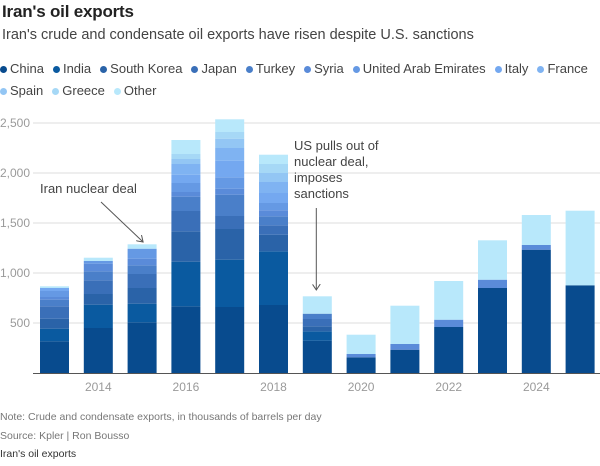  Describe the element at coordinates (230, 191) in the screenshot. I see `bar-segment-syria-2017` at that location.